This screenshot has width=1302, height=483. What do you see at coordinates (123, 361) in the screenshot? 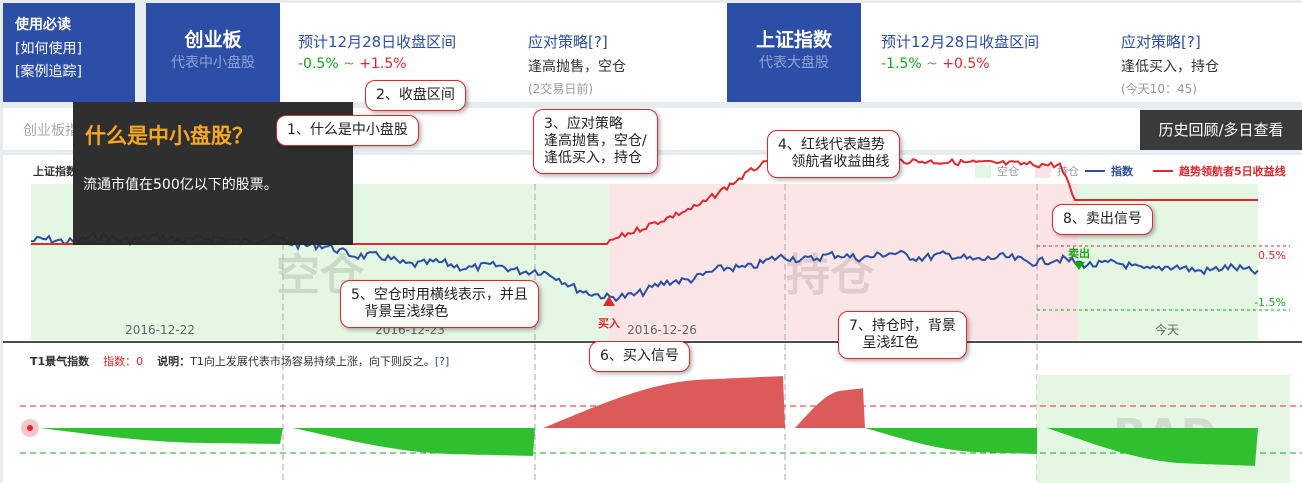
I see `t1-value: 指数：0` at bounding box center [123, 361].